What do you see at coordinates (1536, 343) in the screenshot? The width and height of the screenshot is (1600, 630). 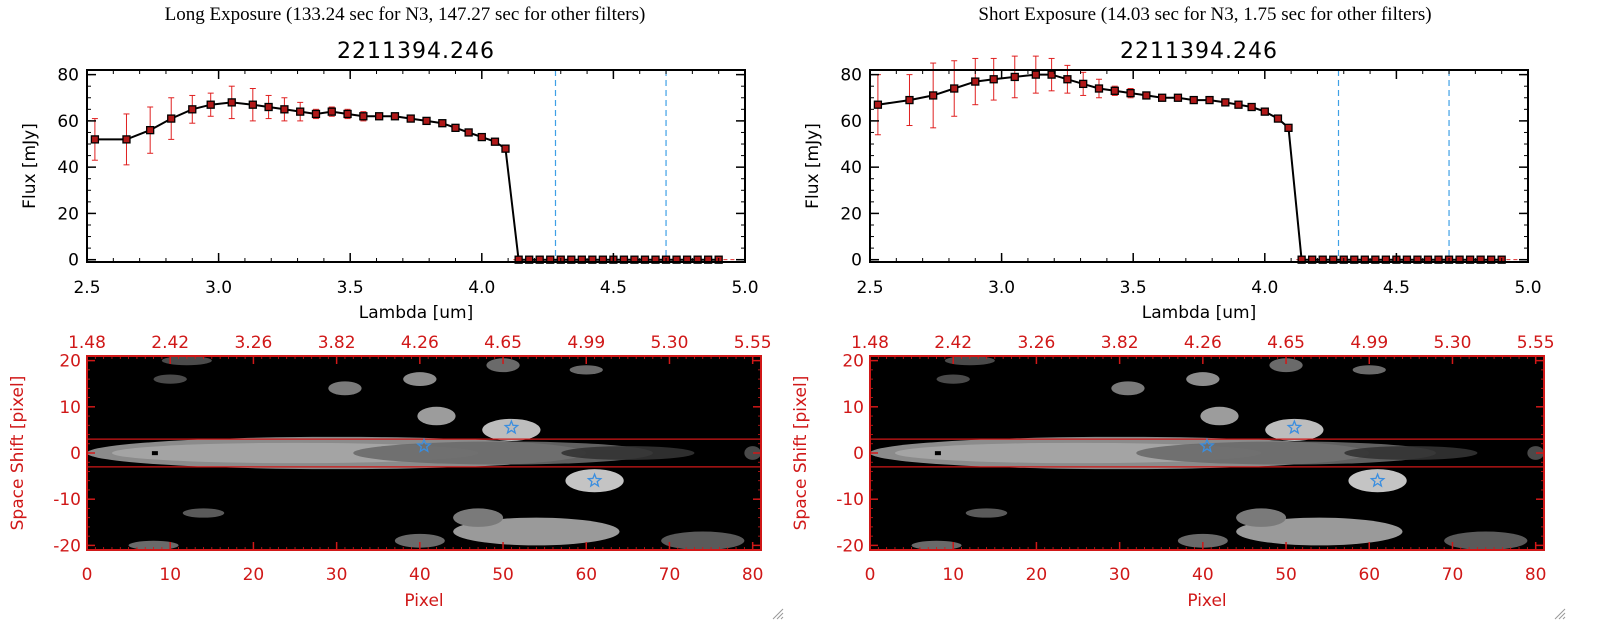 I see `wavelength-tick-label: 5.55` at bounding box center [1536, 343].